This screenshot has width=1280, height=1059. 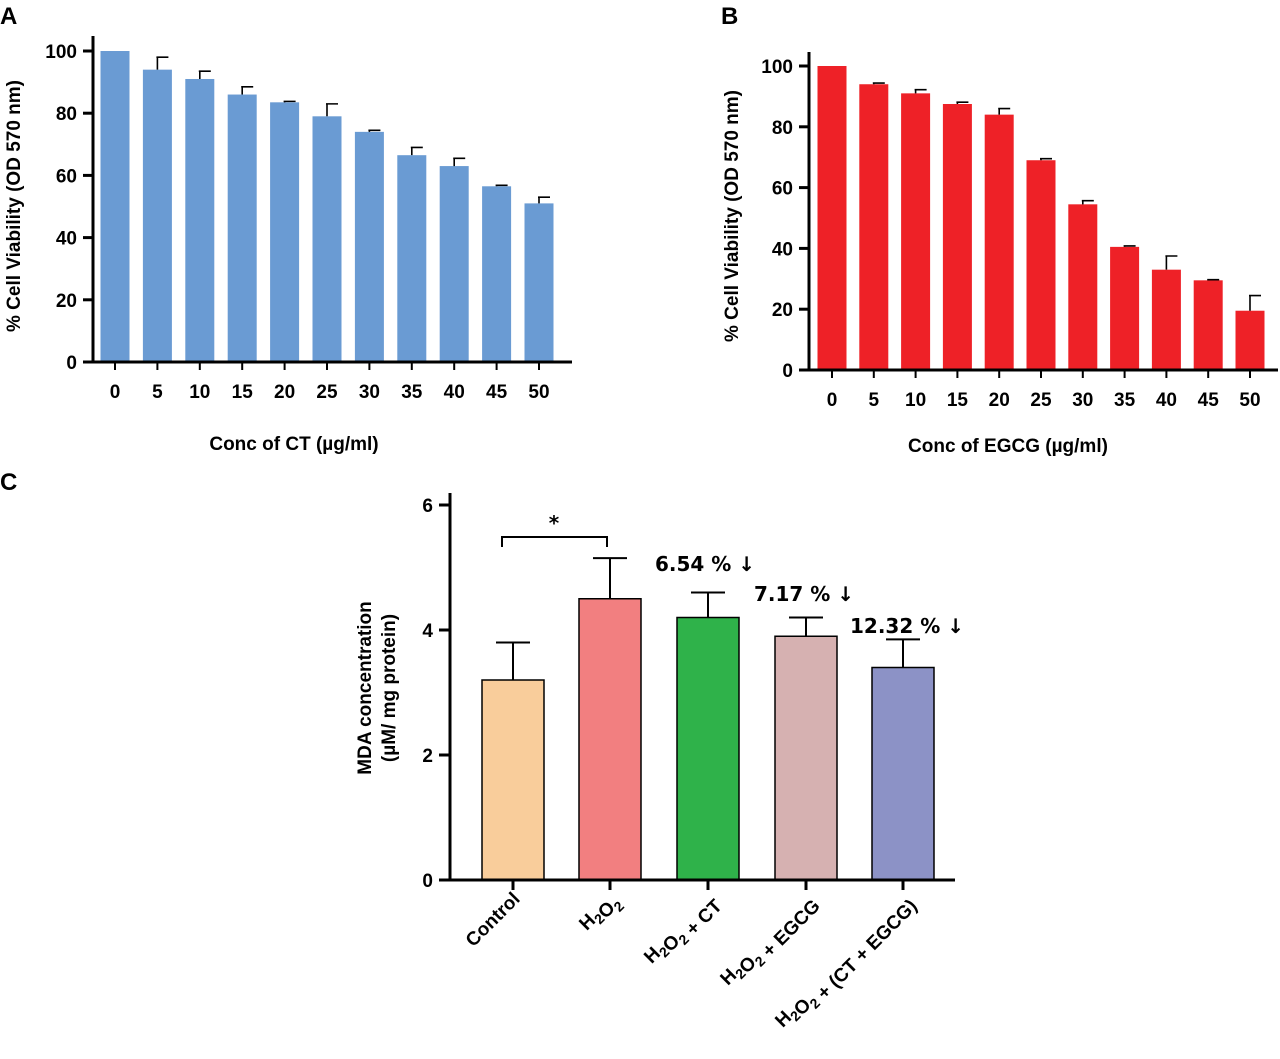 I want to click on reduction-label-ct: 6.54 % ↓, so click(x=705, y=564).